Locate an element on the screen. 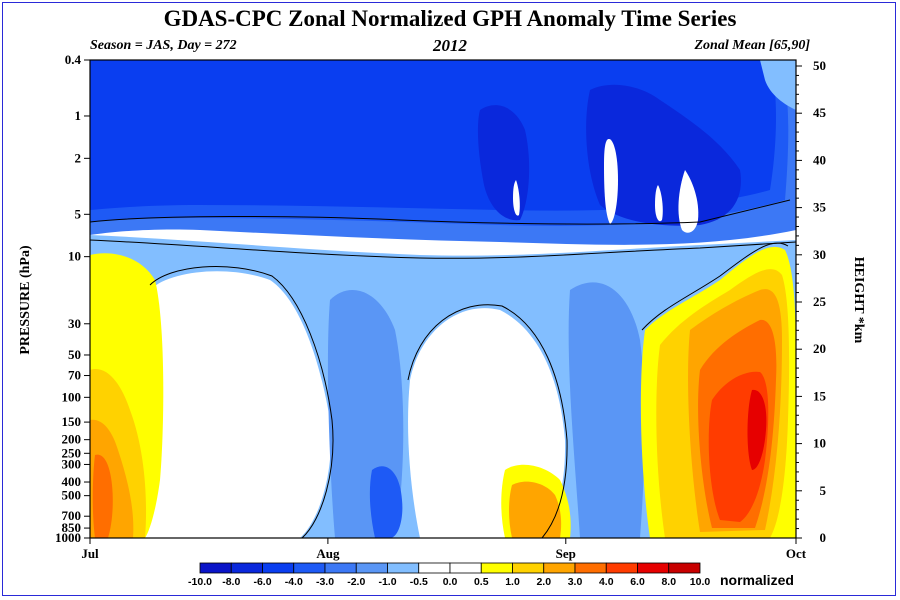 The height and width of the screenshot is (600, 900). contour-dark-blue-patch is located at coordinates (386, 502).